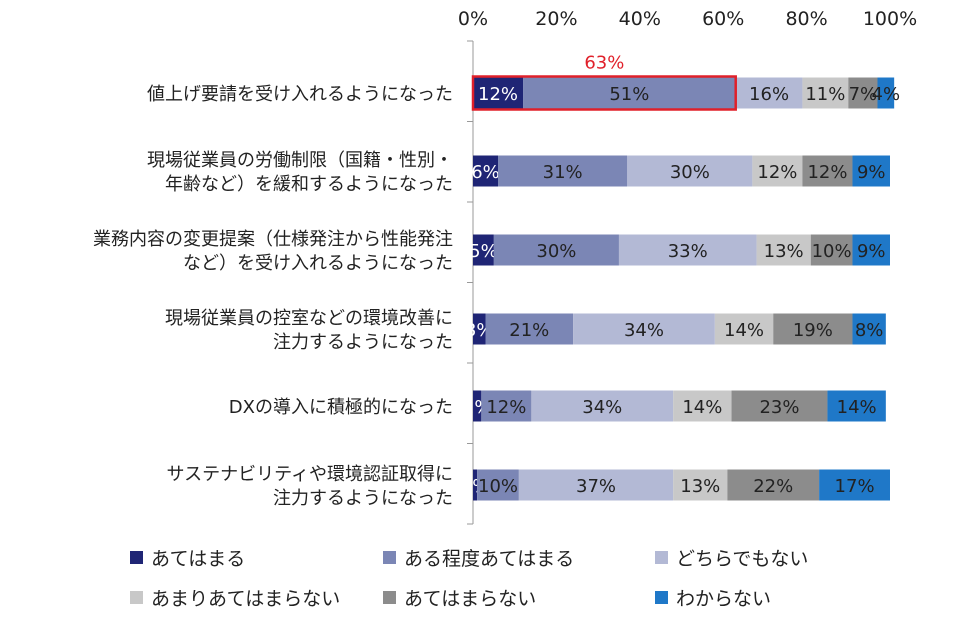 This screenshot has width=973, height=632. I want to click on data-label: 16%, so click(769, 94).